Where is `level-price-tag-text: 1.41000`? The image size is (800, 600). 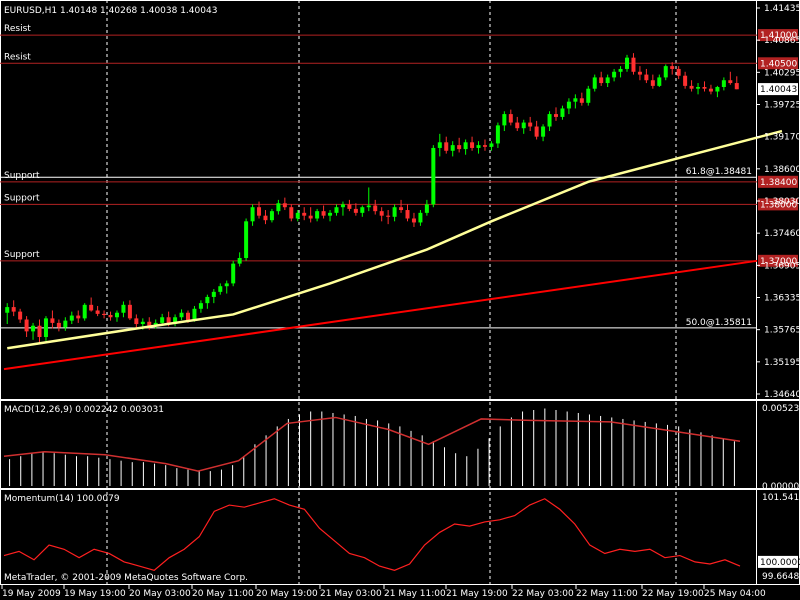
level-price-tag-text: 1.41000 is located at coordinates (778, 36).